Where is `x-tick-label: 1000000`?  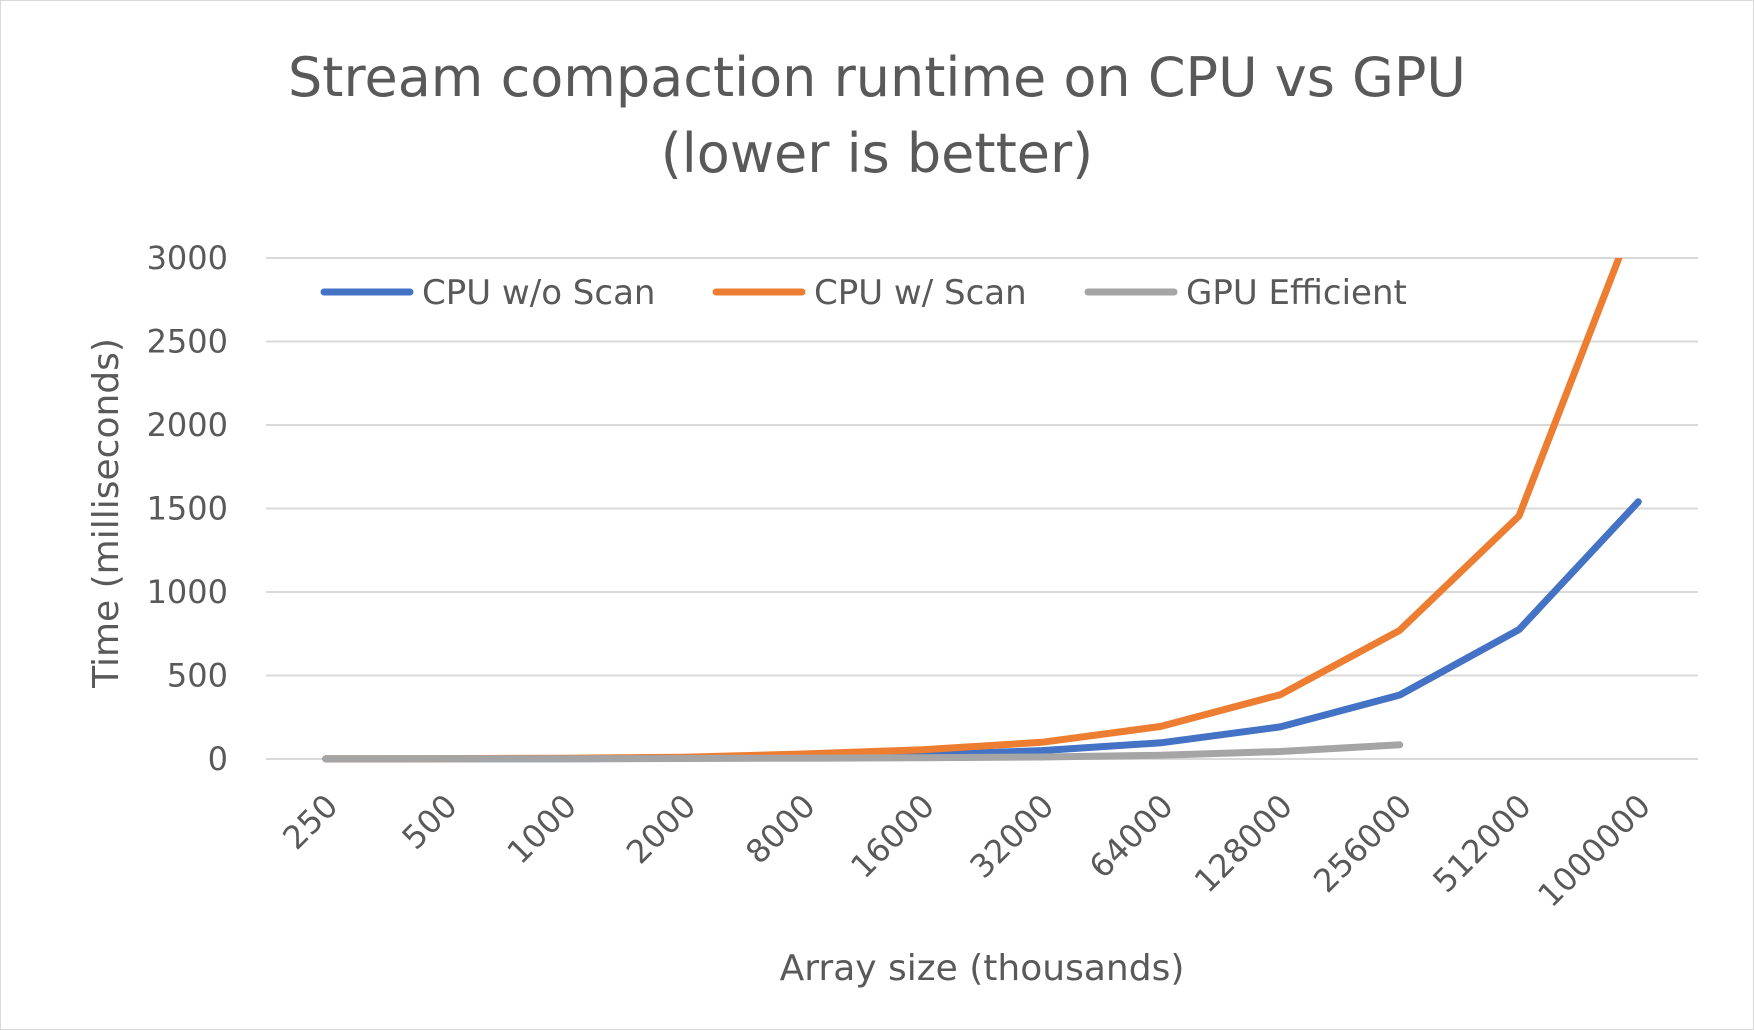 x-tick-label: 1000000 is located at coordinates (1594, 851).